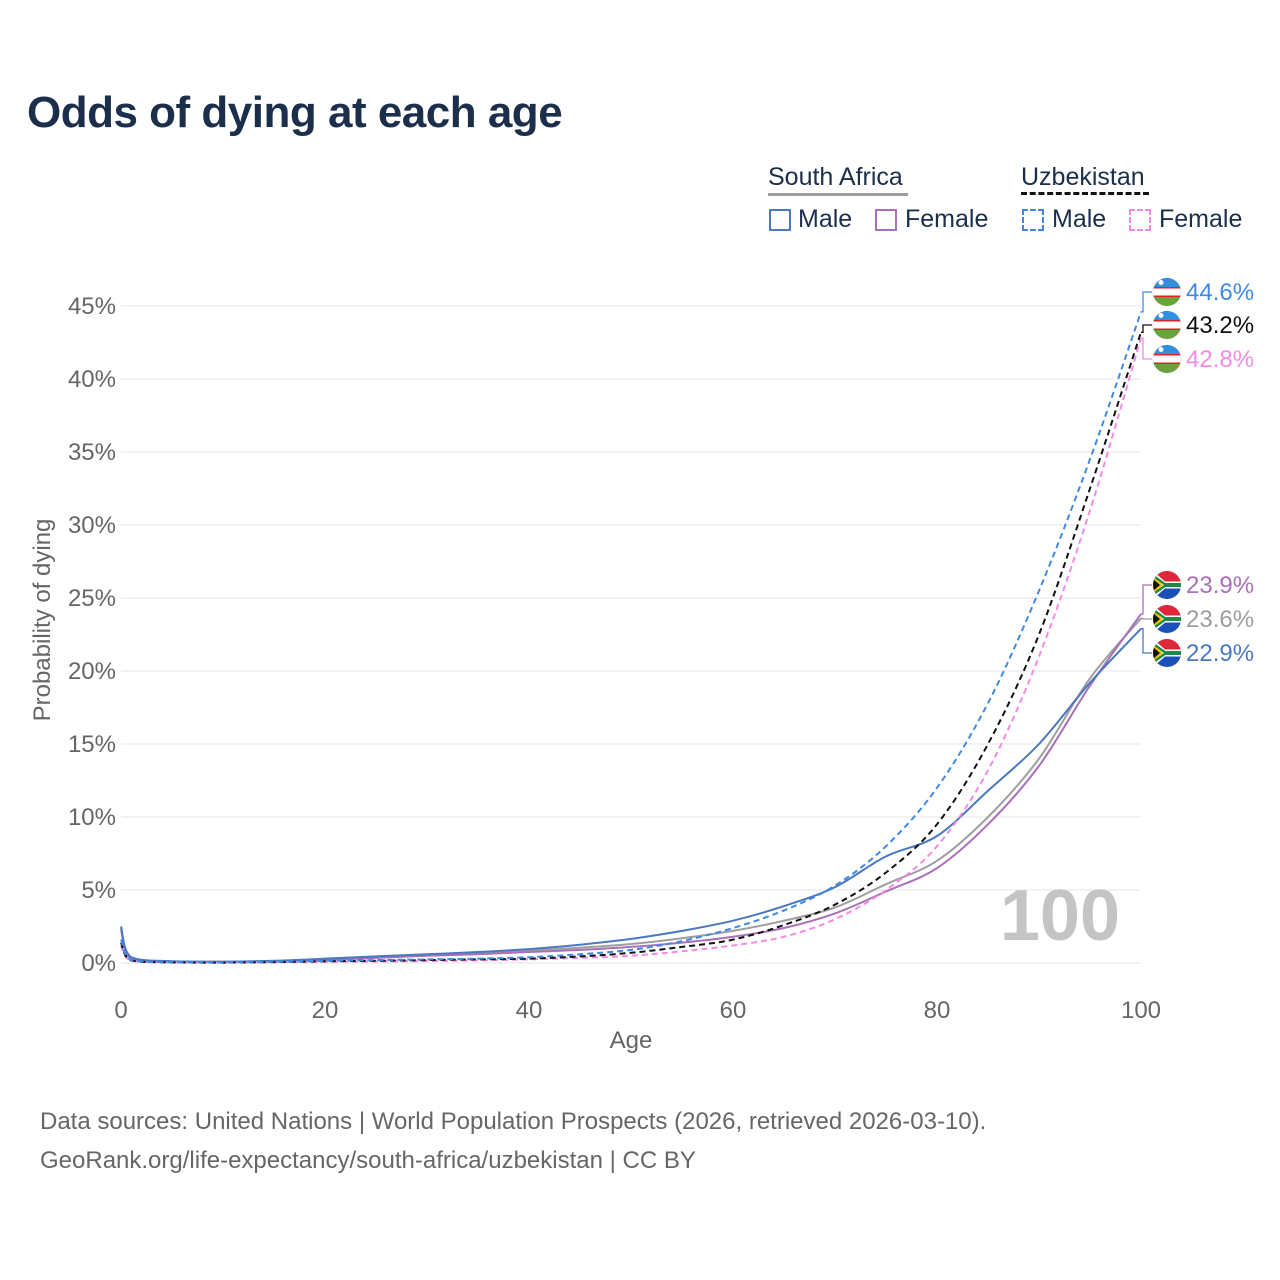  What do you see at coordinates (947, 219) in the screenshot?
I see `legend-label-za-female: Female` at bounding box center [947, 219].